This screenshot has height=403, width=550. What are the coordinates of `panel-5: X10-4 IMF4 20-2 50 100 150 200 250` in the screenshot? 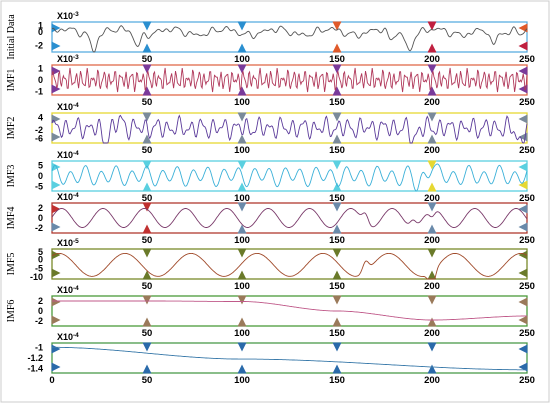 It's located at (270, 219).